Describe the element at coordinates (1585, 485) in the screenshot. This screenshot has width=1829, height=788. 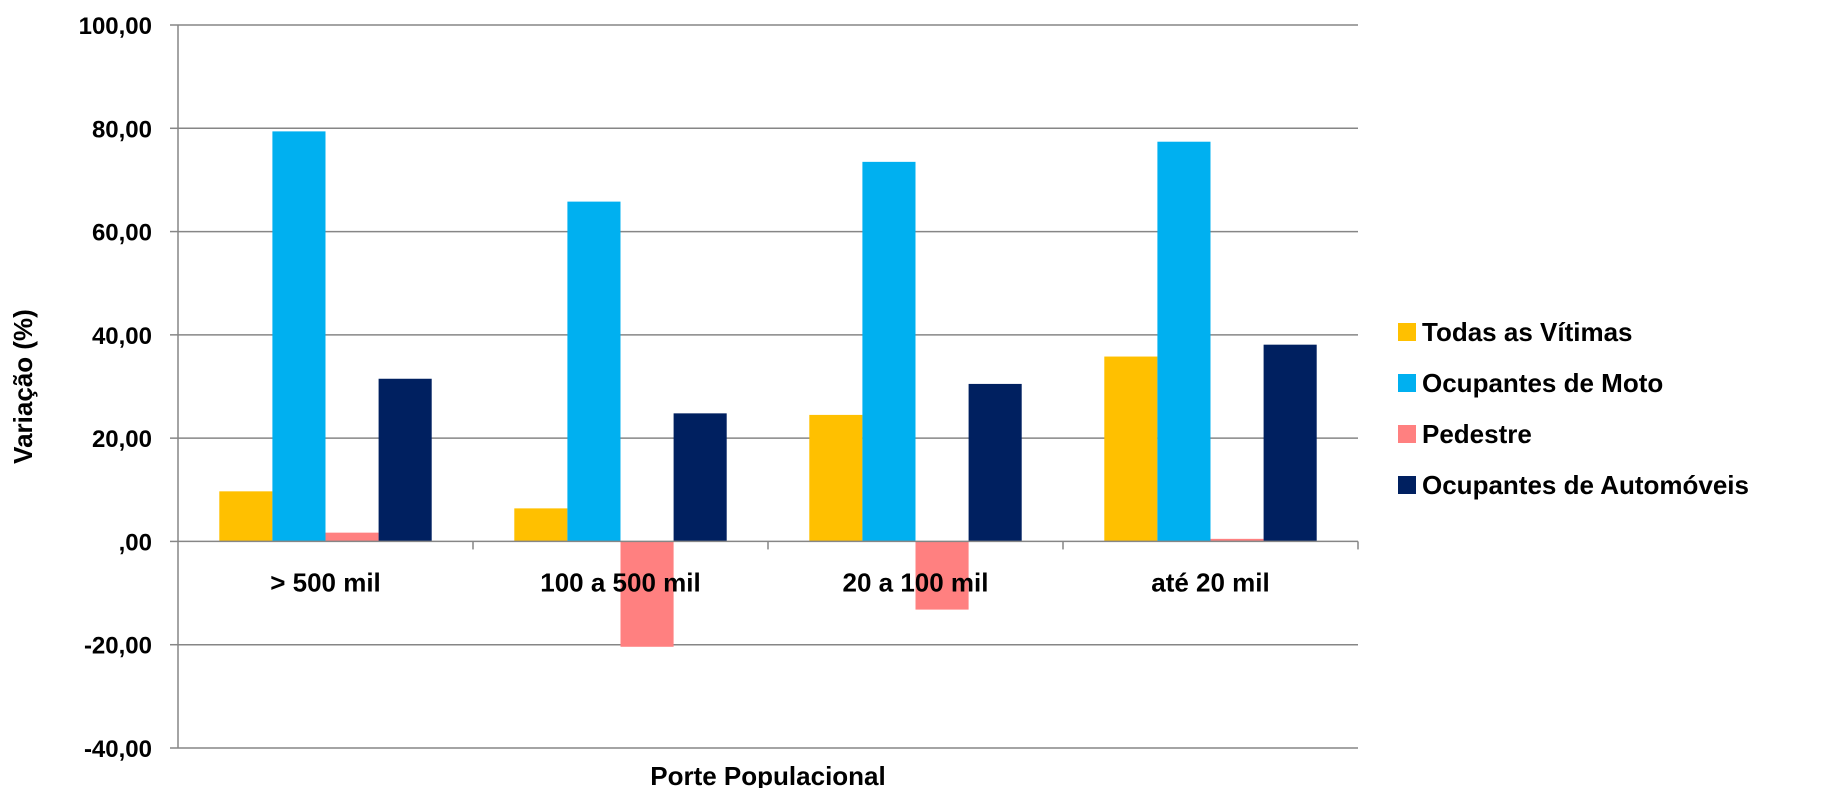
I see `legend-label: Ocupantes de Automóveis` at that location.